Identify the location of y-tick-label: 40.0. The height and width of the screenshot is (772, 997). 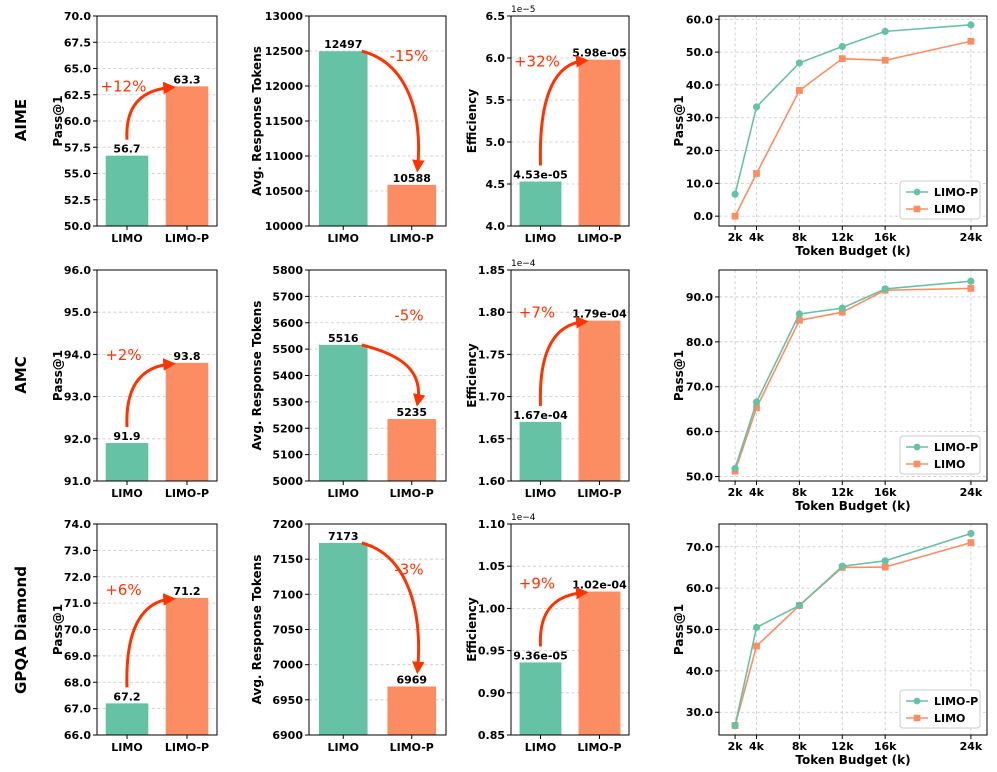
(699, 85).